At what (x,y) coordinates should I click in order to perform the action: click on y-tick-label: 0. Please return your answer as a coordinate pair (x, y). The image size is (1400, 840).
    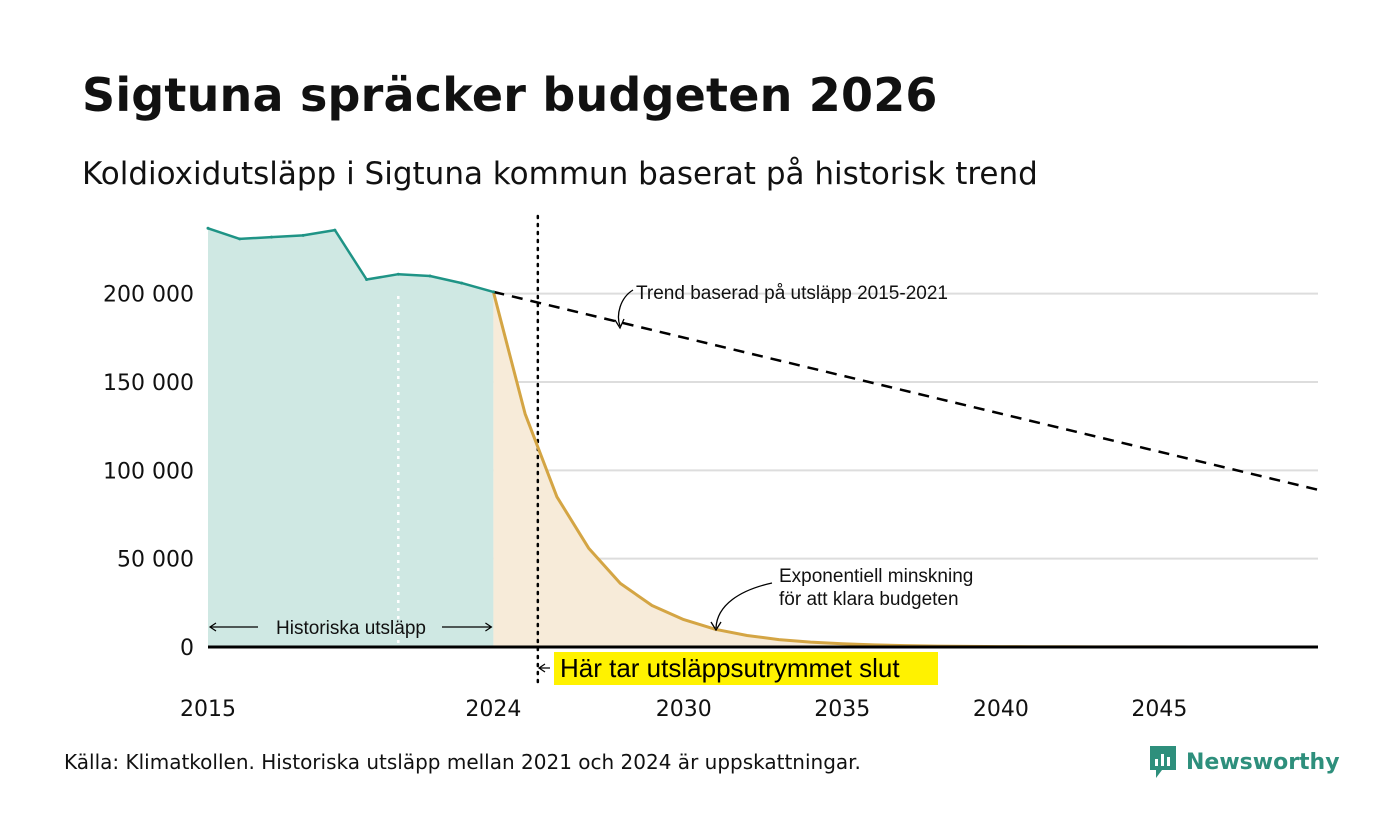
    Looking at the image, I should click on (187, 648).